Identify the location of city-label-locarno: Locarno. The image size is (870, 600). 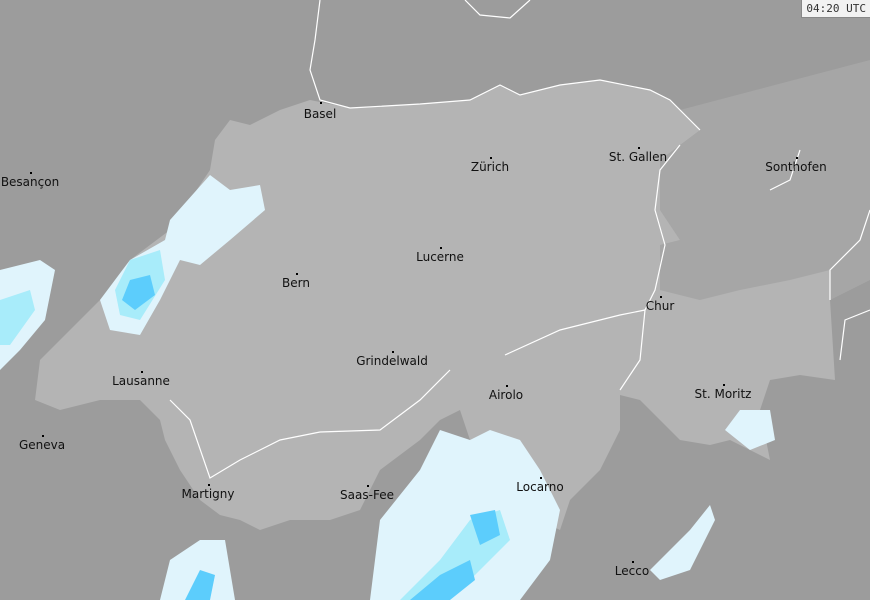
(540, 487).